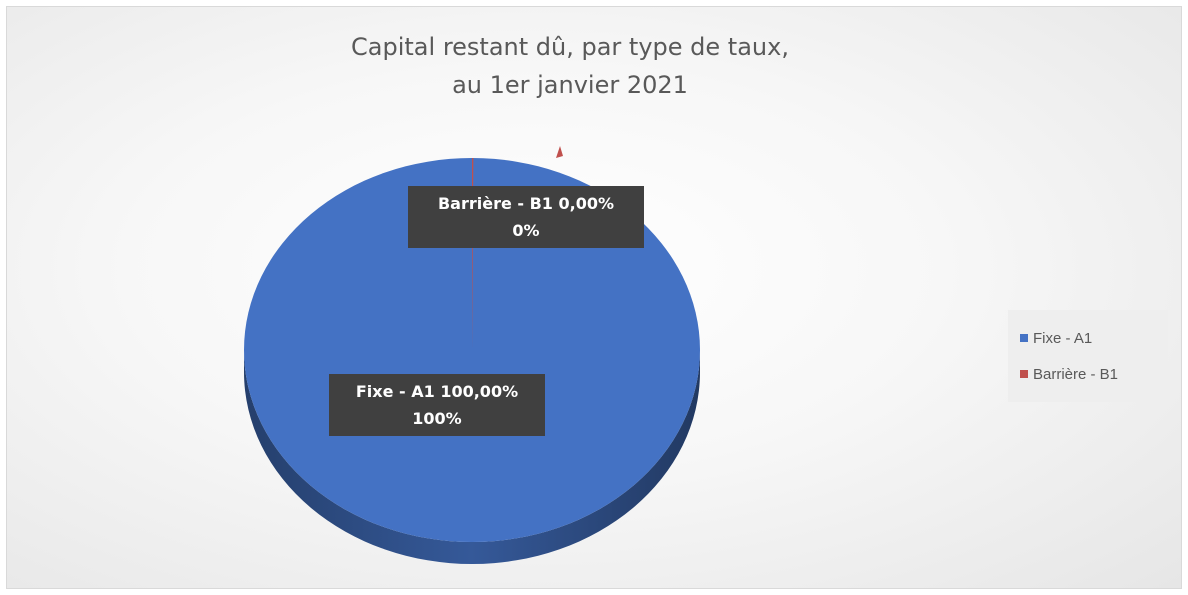 The width and height of the screenshot is (1188, 595). Describe the element at coordinates (526, 203) in the screenshot. I see `data-label-barriere-b1-name-value: Barrière - B1 0,00%` at that location.